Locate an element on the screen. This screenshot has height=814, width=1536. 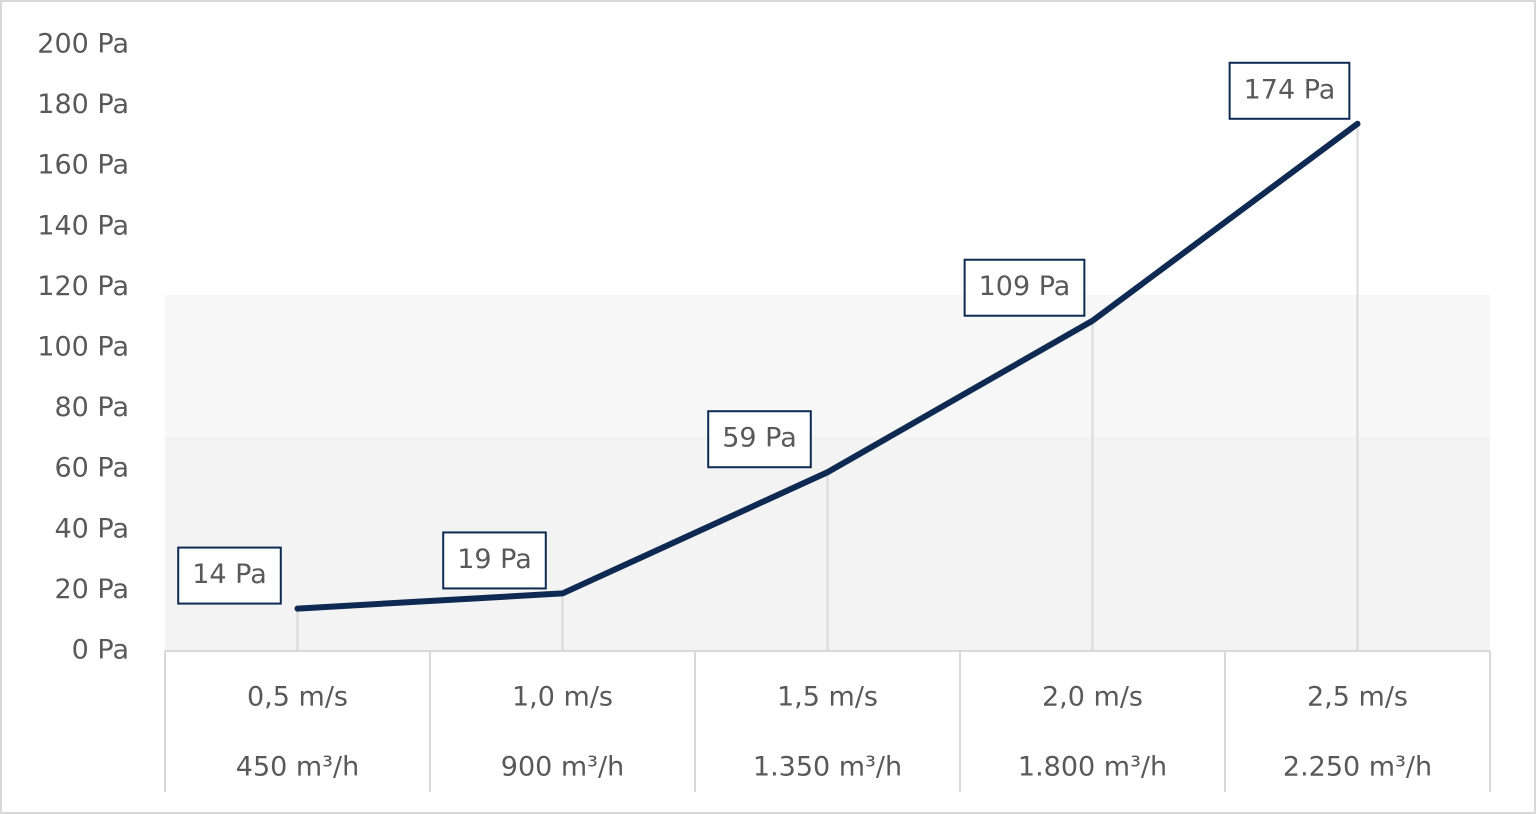
y-tick-label: 180 Pa is located at coordinates (83, 104).